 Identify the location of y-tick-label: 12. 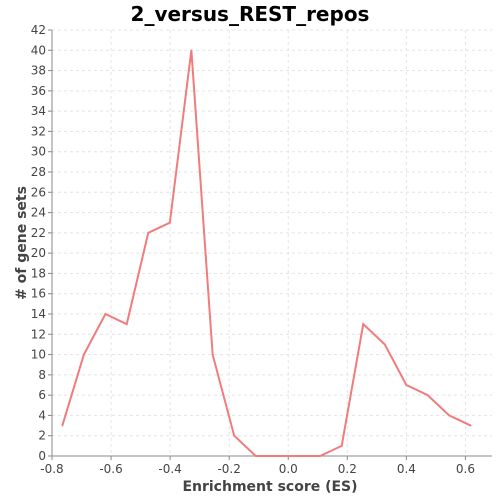
(38, 334).